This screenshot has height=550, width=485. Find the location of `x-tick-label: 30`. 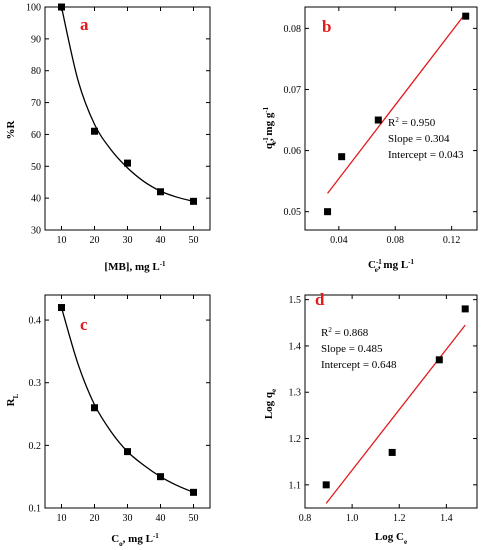

x-tick-label: 30 is located at coordinates (128, 518).